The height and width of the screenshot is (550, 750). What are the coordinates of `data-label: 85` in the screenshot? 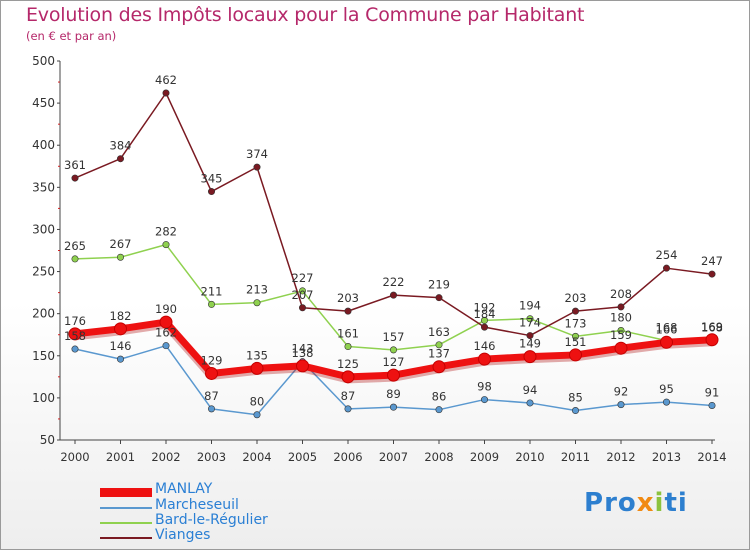 It's located at (575, 398).